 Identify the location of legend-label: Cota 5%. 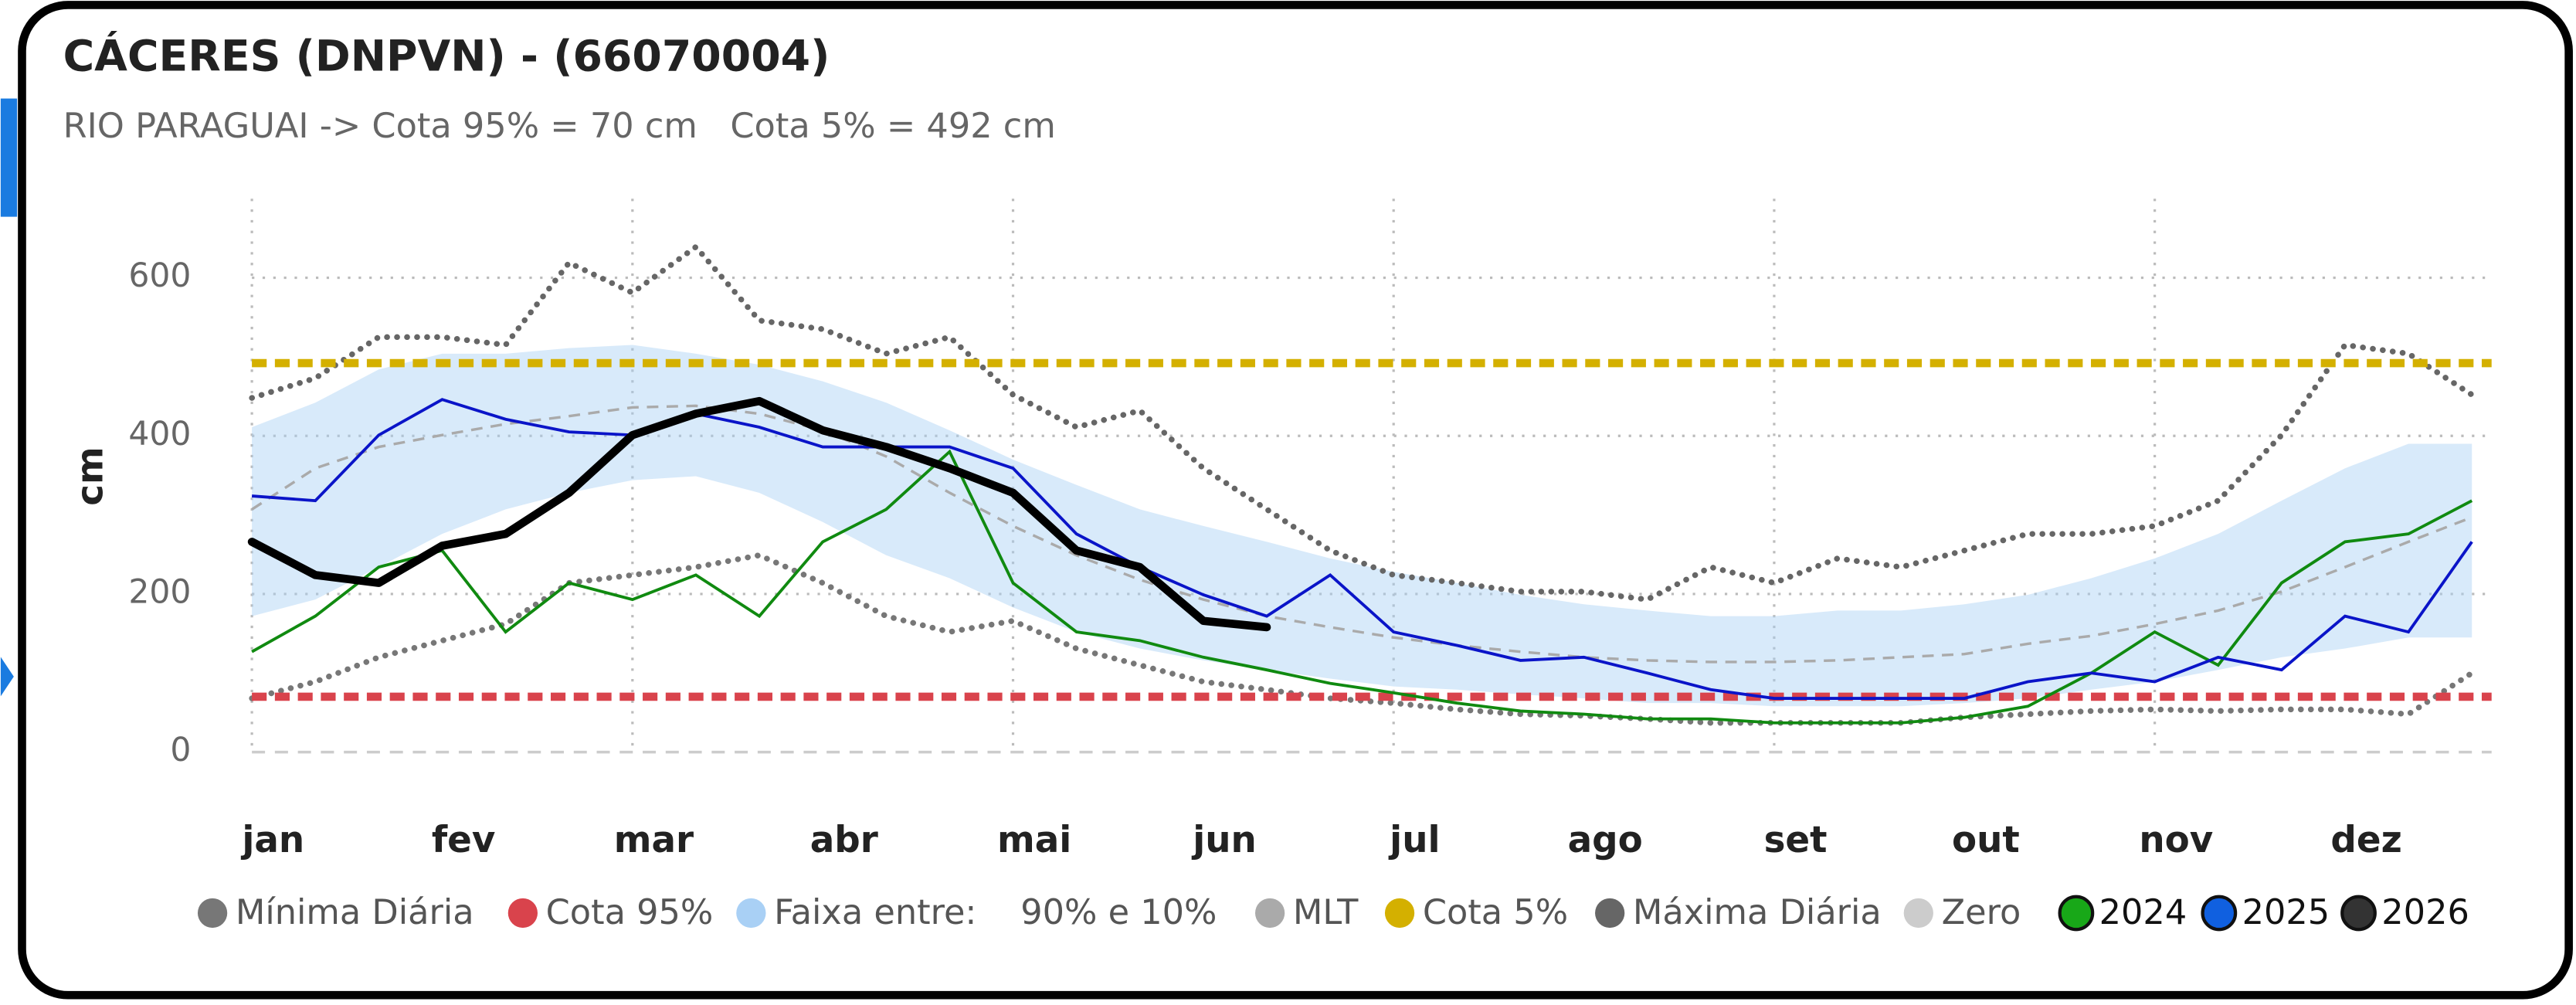
(1495, 912).